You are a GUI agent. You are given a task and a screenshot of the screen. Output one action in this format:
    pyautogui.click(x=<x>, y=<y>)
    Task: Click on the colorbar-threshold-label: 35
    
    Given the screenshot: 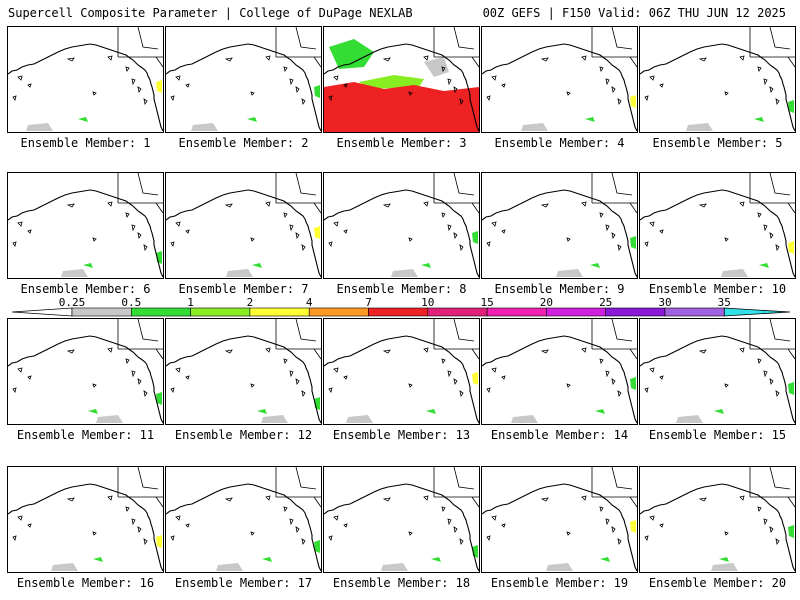 What is the action you would take?
    pyautogui.click(x=724, y=302)
    